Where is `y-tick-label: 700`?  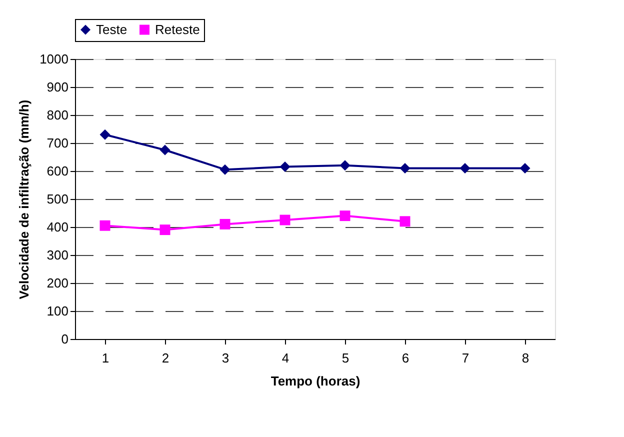
y-tick-label: 700 is located at coordinates (57, 143).